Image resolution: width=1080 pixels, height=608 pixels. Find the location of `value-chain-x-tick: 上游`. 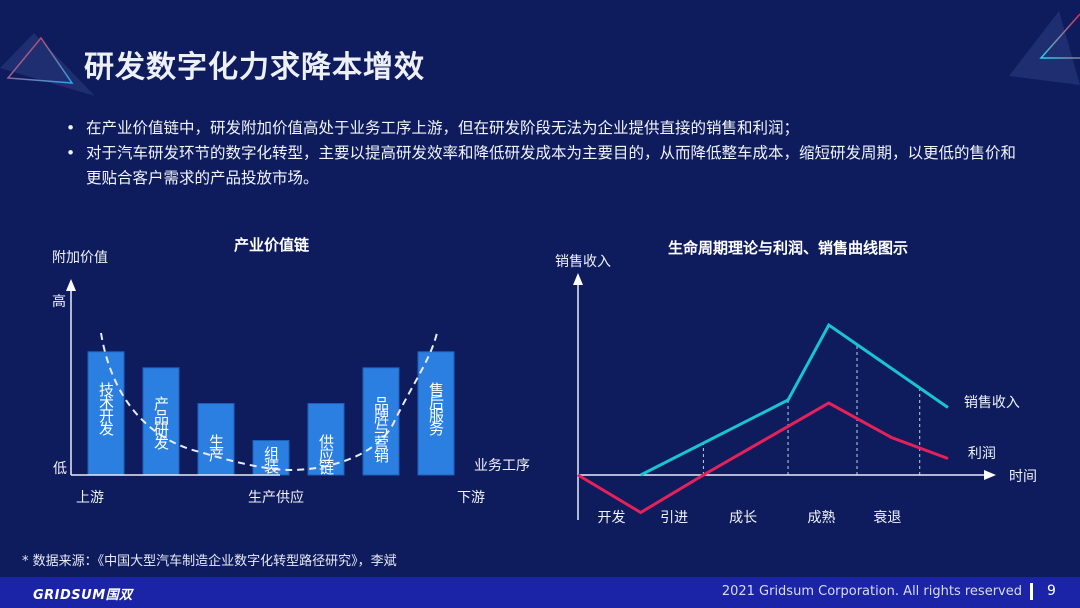

value-chain-x-tick: 上游 is located at coordinates (90, 498).